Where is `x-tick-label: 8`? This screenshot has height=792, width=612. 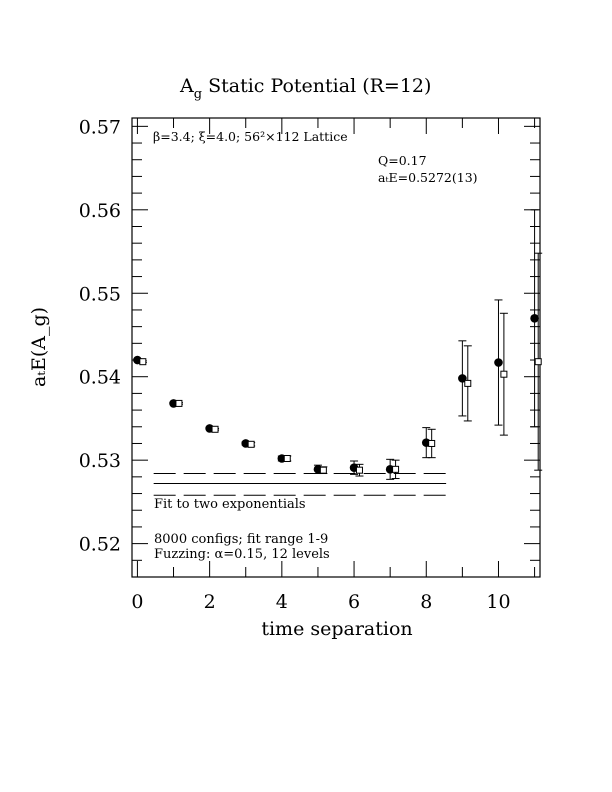
x-tick-label: 8 is located at coordinates (426, 602).